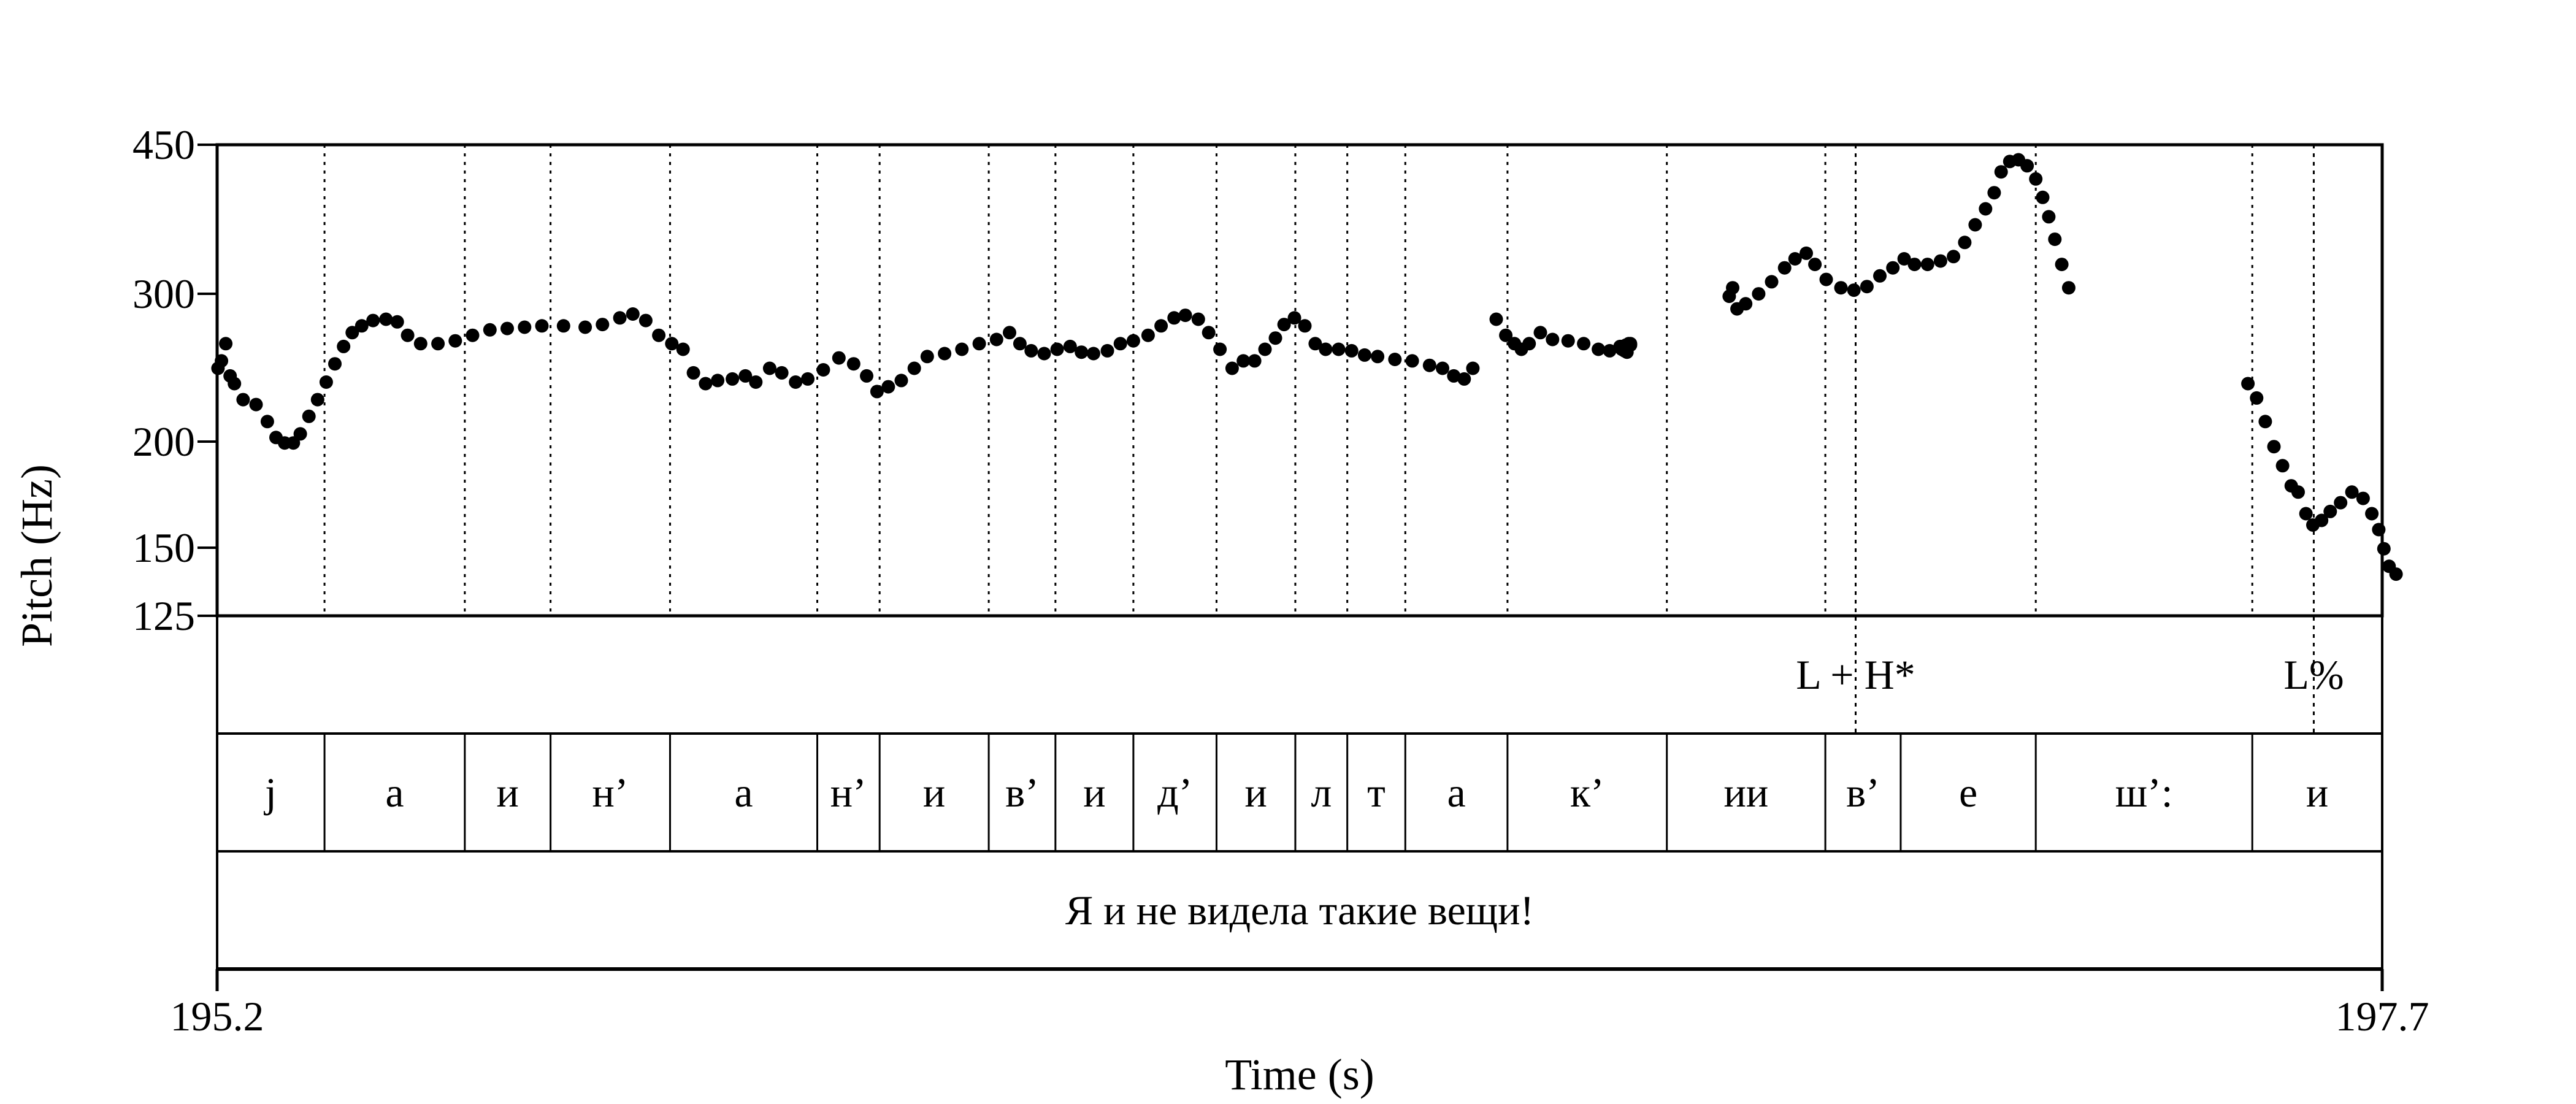 This screenshot has width=2576, height=1104. I want to click on x-tick-label-end: 197.7, so click(2382, 1016).